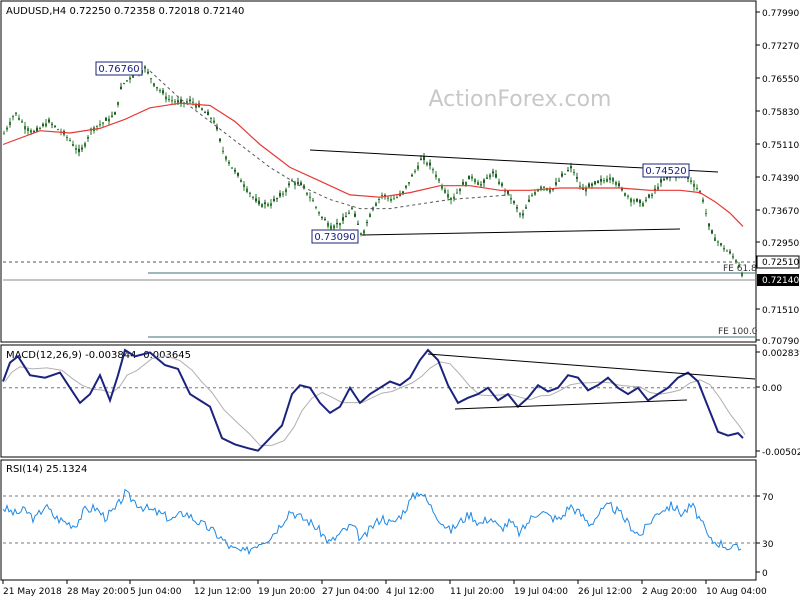 The image size is (800, 600). I want to click on price-tick-label: 0.74390, so click(780, 179).